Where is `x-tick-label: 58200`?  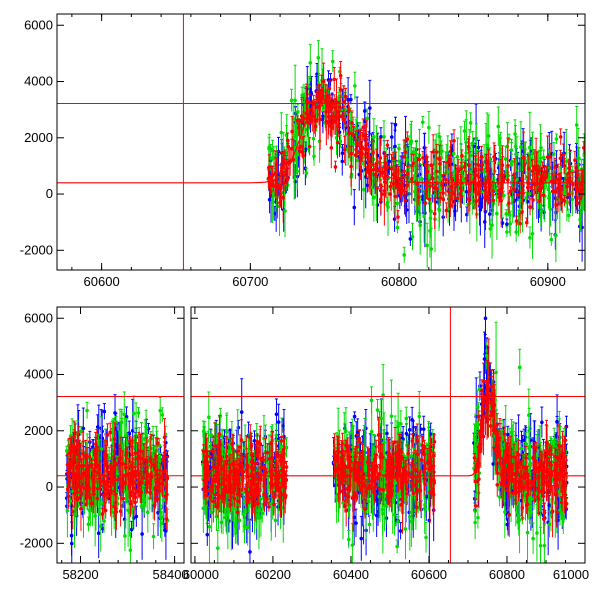
x-tick-label: 58200 is located at coordinates (80, 574).